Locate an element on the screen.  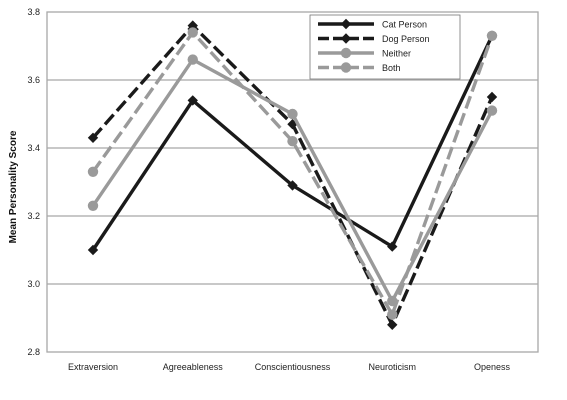
y-axis-title: Mean Personality Score is located at coordinates (13, 186).